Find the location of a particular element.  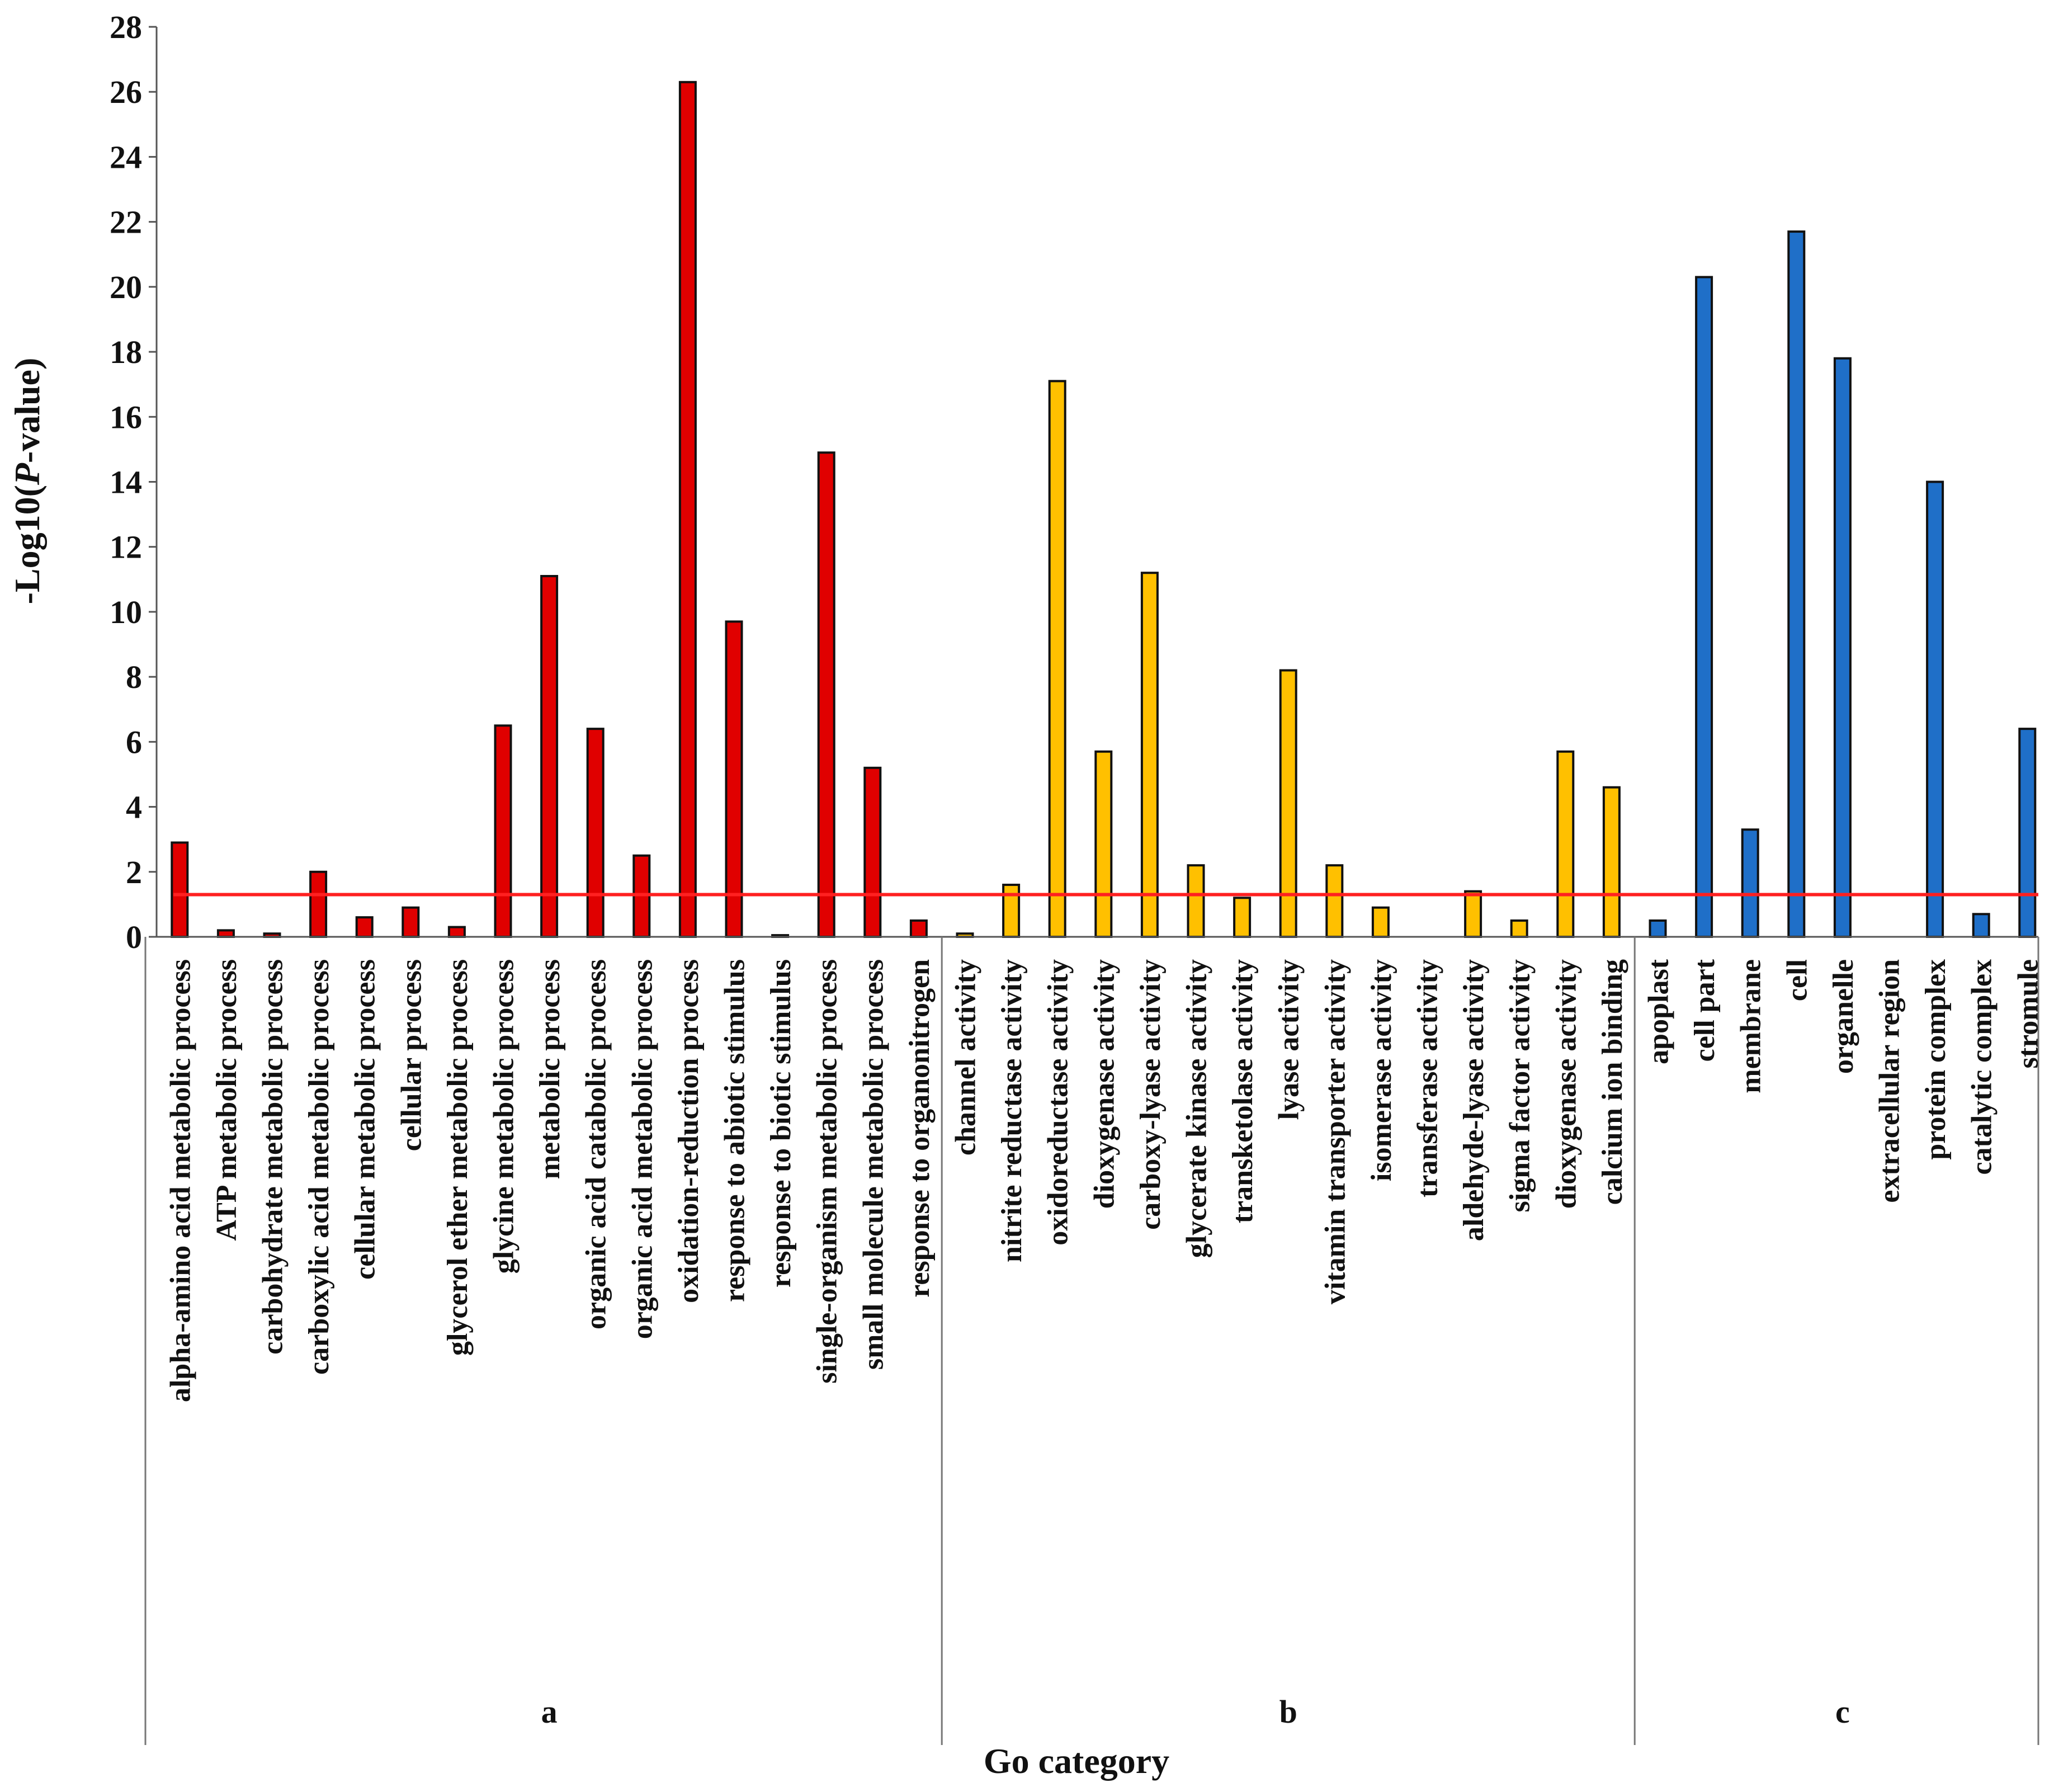

category-label: cellular process is located at coordinates (411, 1055).